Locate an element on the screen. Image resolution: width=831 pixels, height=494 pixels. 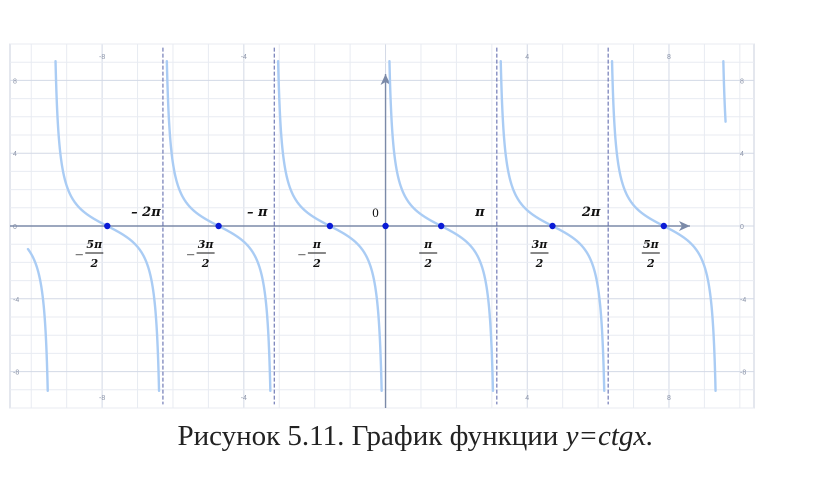
zero-points is located at coordinates (385, 226).